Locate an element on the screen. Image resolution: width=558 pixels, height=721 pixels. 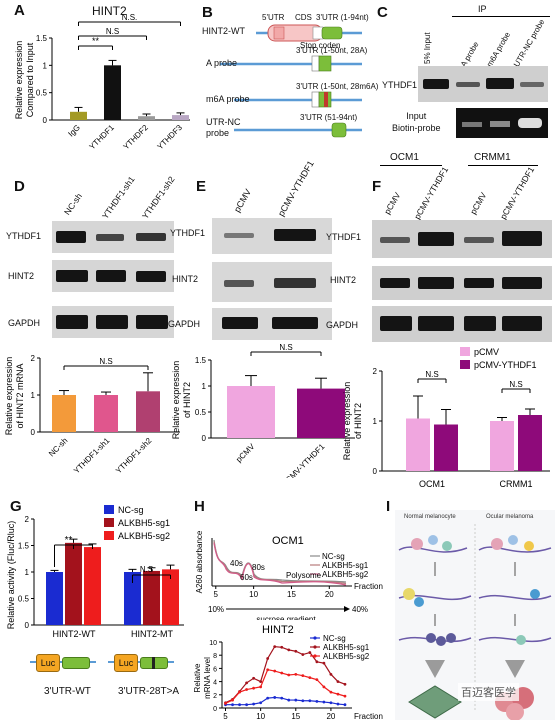
nc-probe-desc: 3'UTR (51-94nt) is located at coordinates (329, 117).